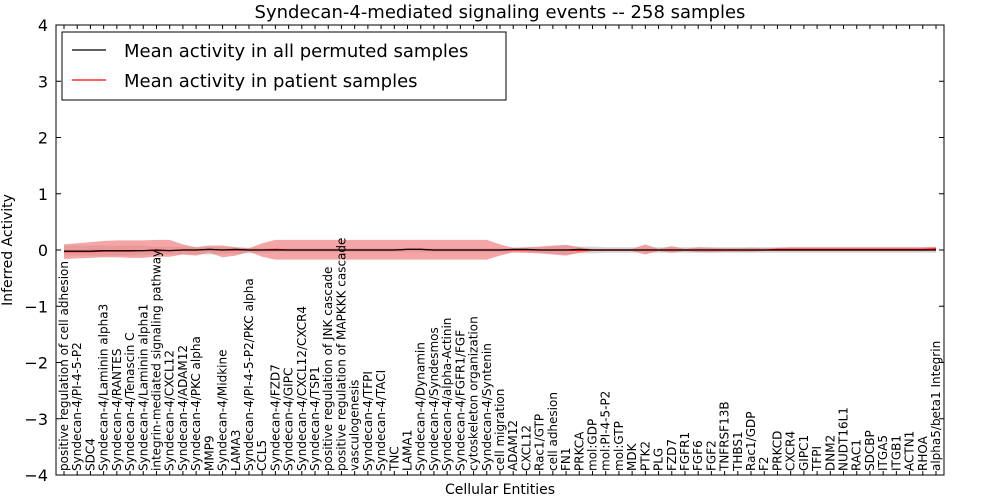 The width and height of the screenshot is (1000, 500). I want to click on x-tick-label: Syndecan-4/PKC alpha, so click(196, 403).